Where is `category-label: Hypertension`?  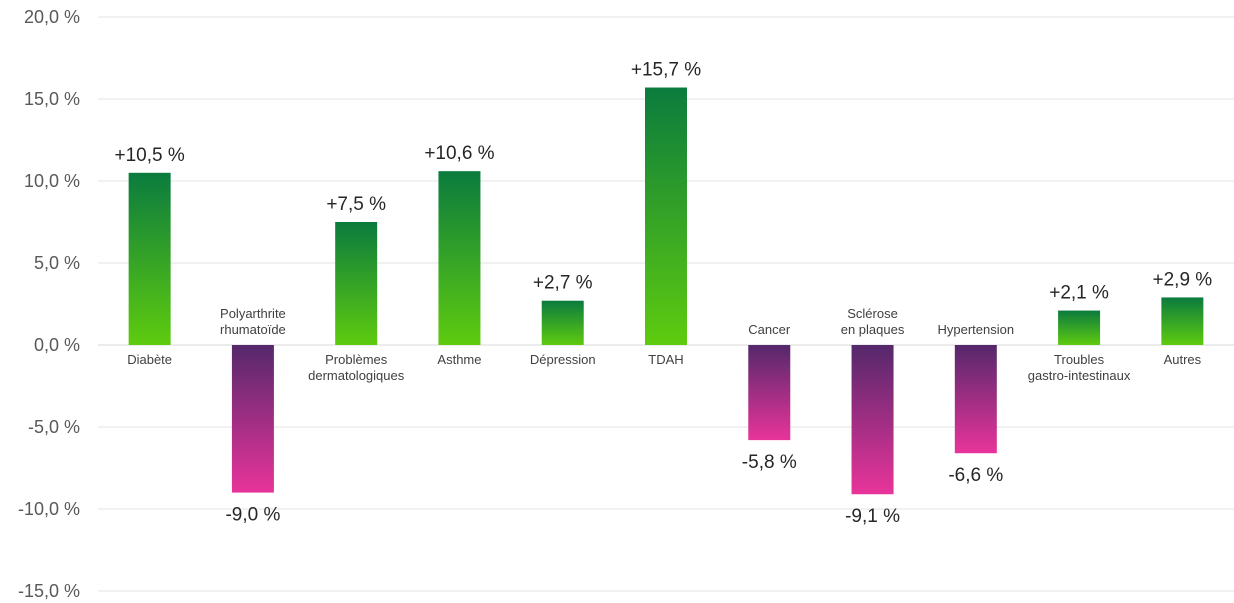
category-label: Hypertension is located at coordinates (976, 329).